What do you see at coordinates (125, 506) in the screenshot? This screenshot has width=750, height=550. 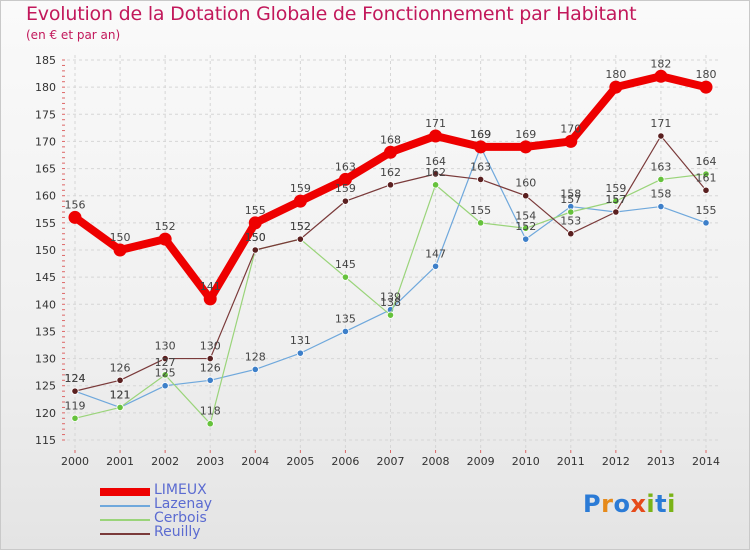 I see `legend-swatch-lazenay` at bounding box center [125, 506].